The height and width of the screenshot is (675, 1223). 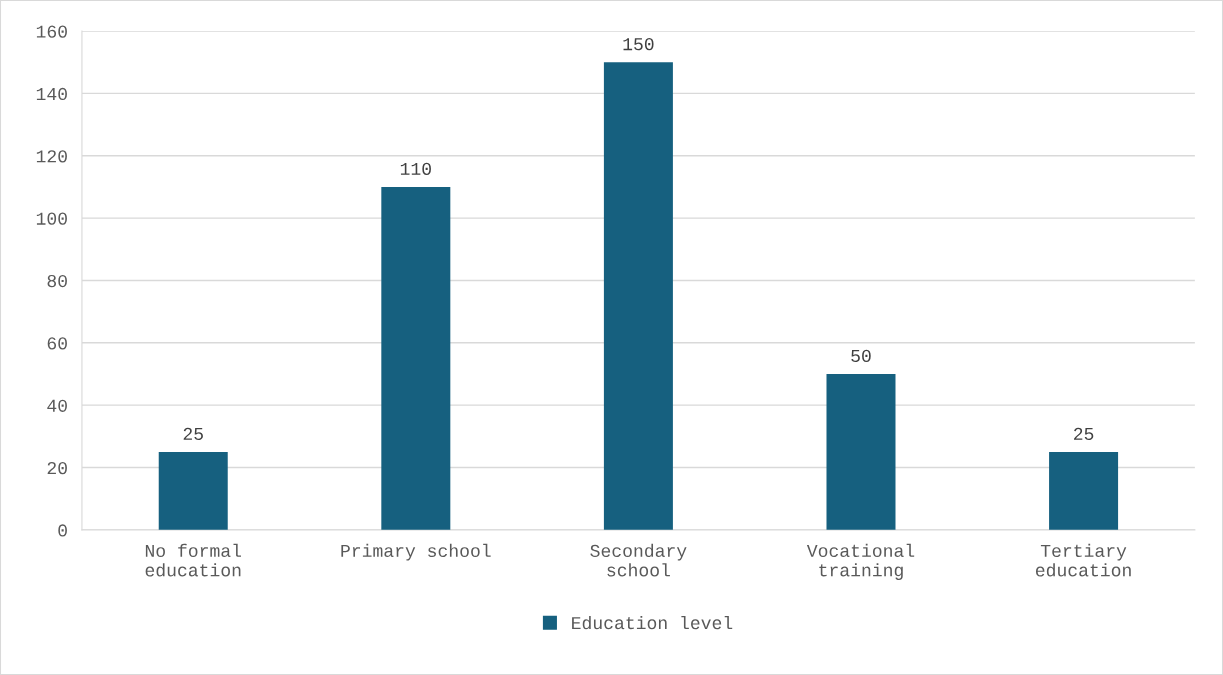 What do you see at coordinates (51, 156) in the screenshot?
I see `y-tick-label: 120` at bounding box center [51, 156].